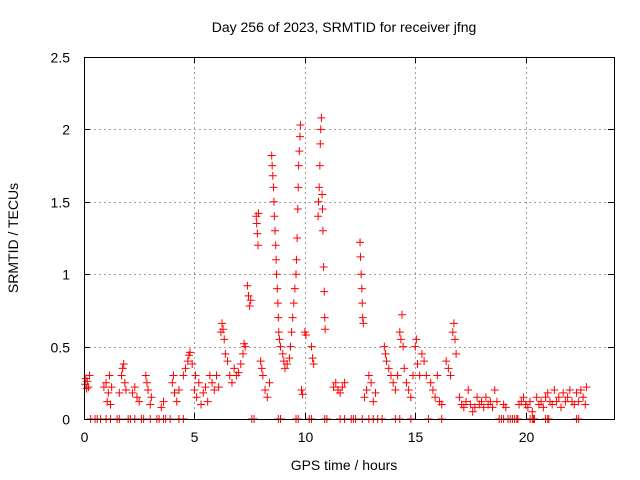 The image size is (640, 480). What do you see at coordinates (527, 437) in the screenshot?
I see `x-tick-label: 20` at bounding box center [527, 437].